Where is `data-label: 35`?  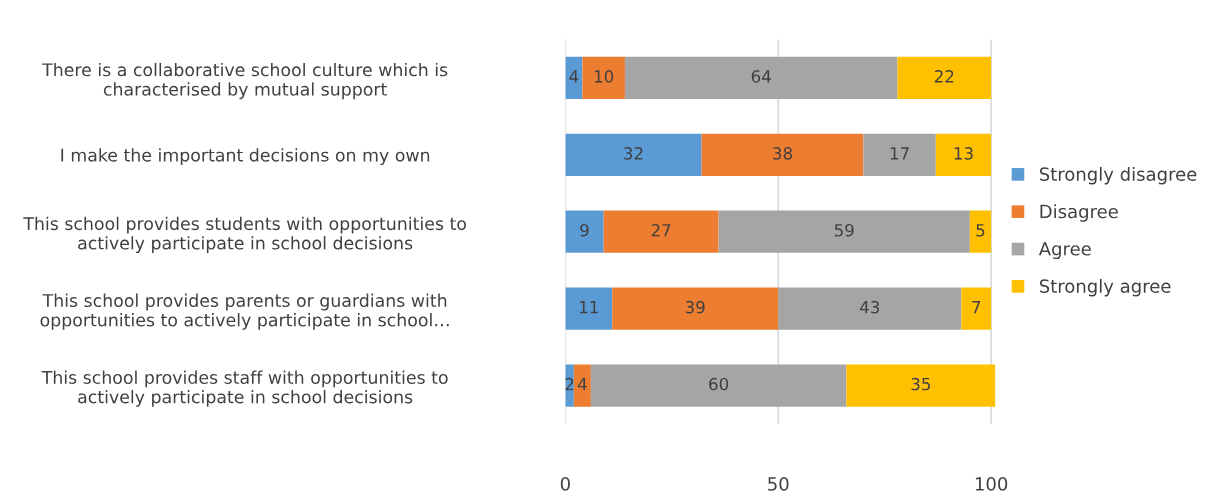 data-label: 35 is located at coordinates (921, 384).